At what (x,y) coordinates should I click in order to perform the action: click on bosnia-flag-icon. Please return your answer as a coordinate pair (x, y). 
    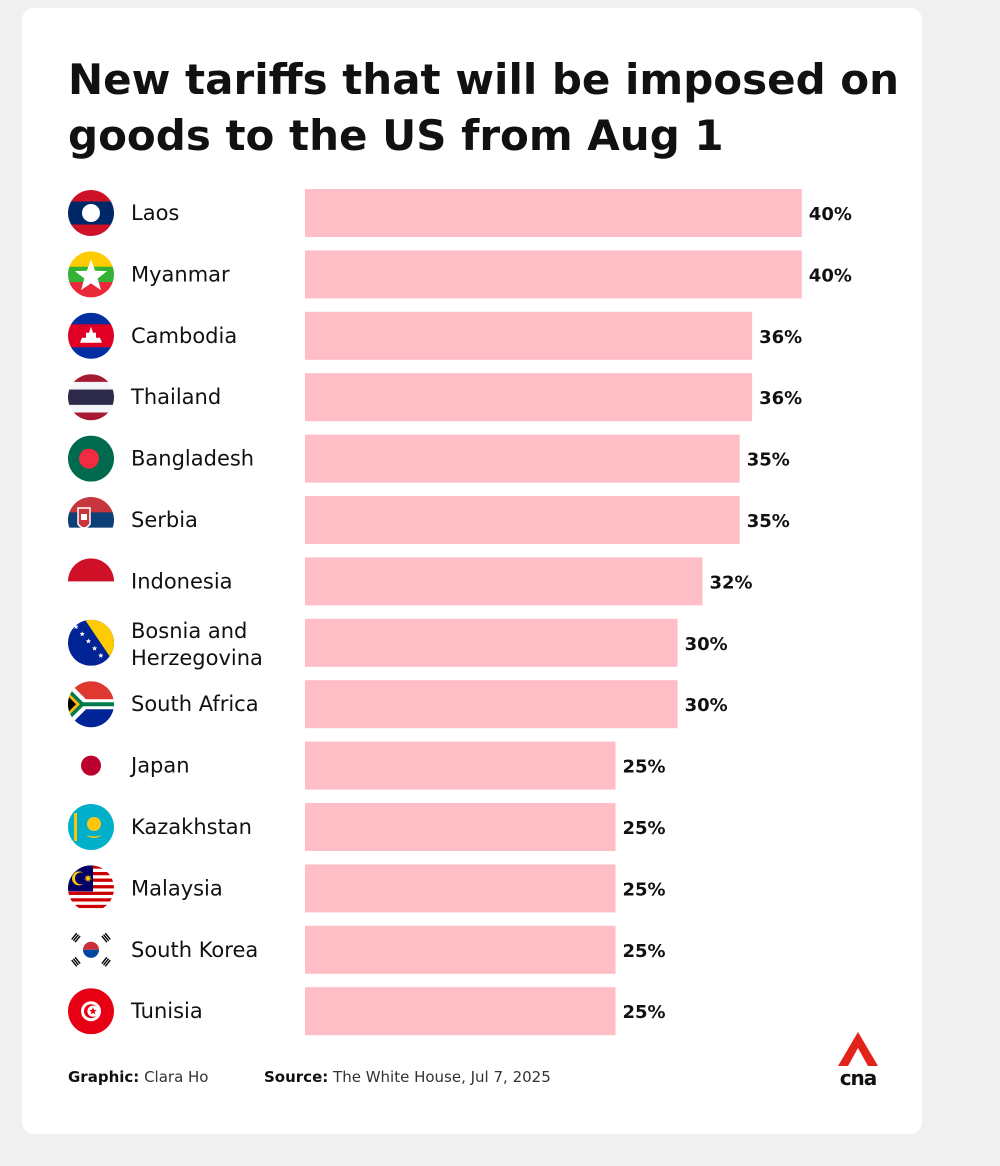
    Looking at the image, I should click on (91, 642).